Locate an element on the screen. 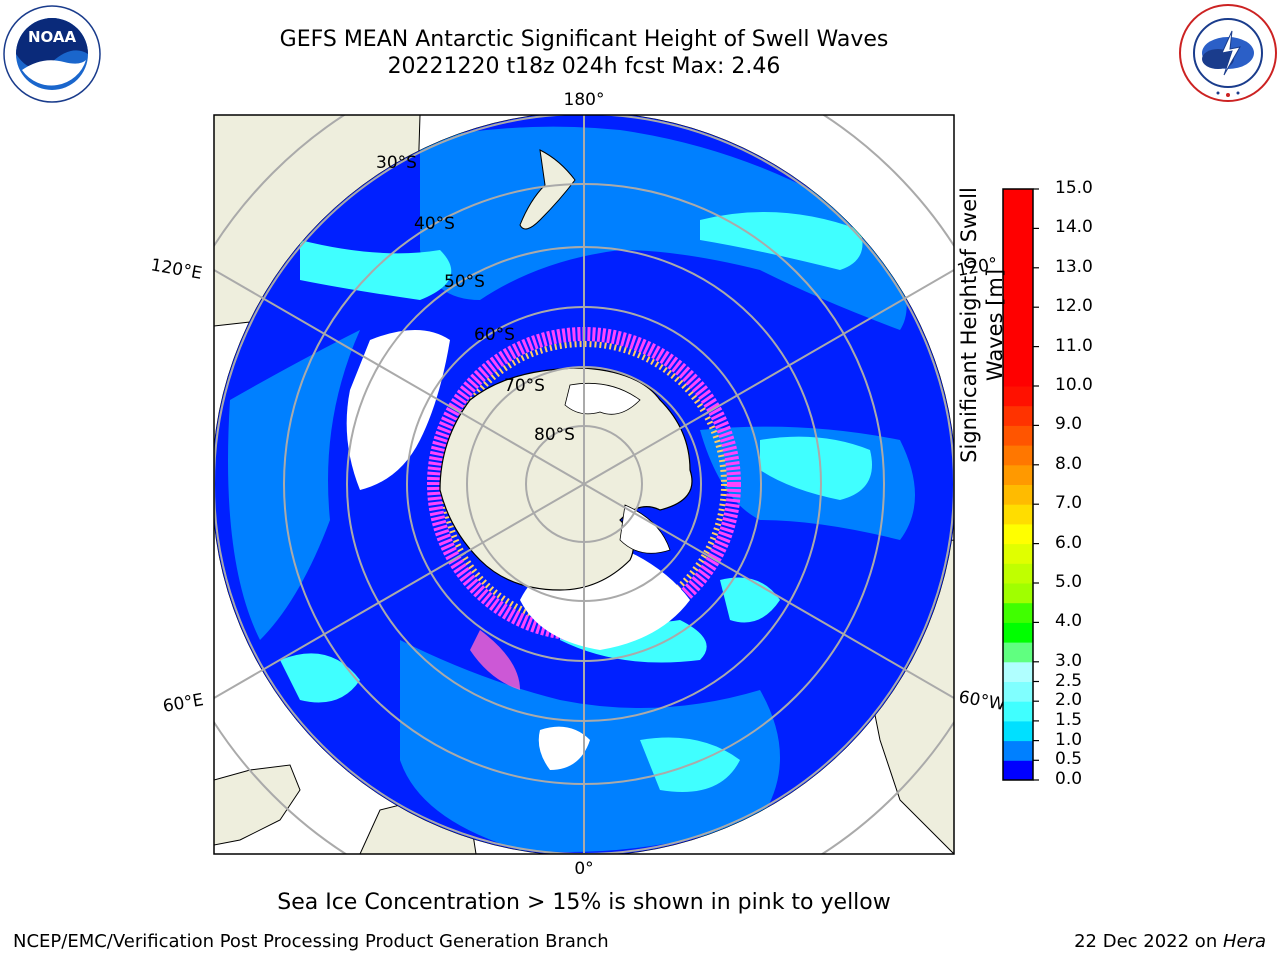 This screenshot has width=1280, height=960. noaa-logo-text: NOAA is located at coordinates (52, 37).